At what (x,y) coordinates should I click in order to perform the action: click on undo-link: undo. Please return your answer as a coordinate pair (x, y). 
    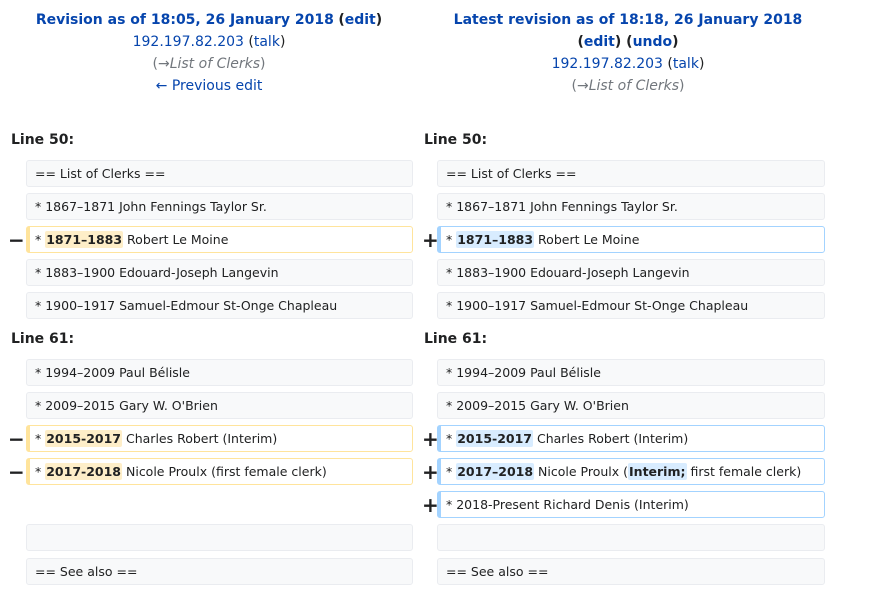
    Looking at the image, I should click on (652, 42).